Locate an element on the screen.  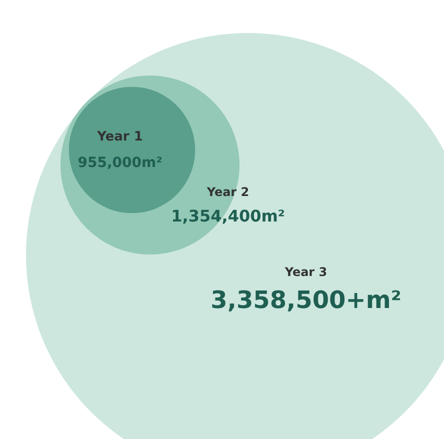
data-label: 3,358,500+m² is located at coordinates (306, 300).